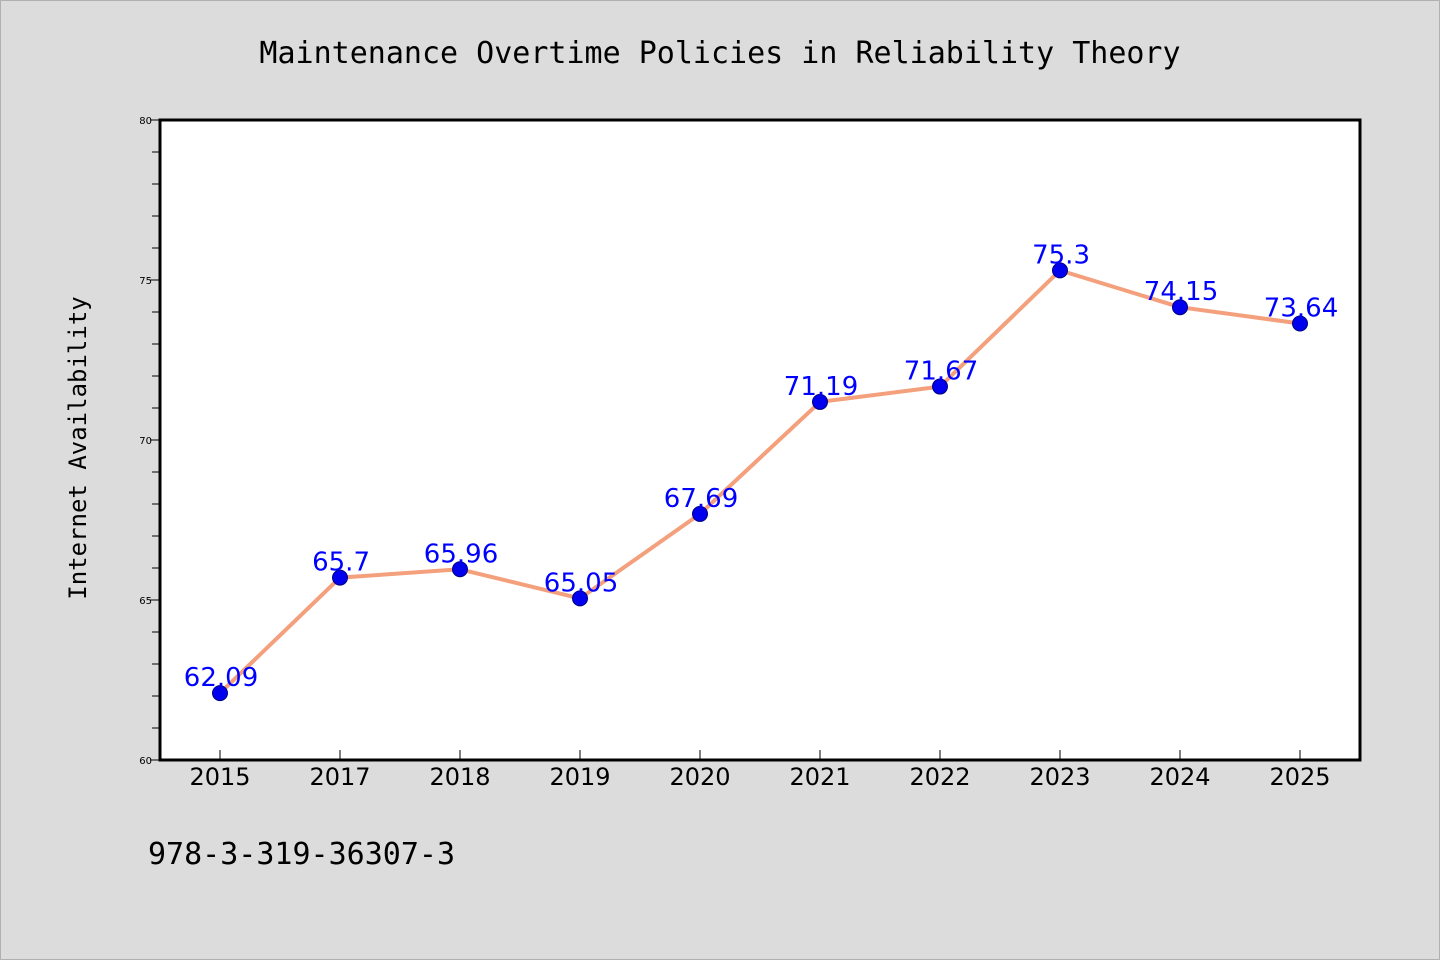  Describe the element at coordinates (581, 583) in the screenshot. I see `data-label: 65.05` at that location.